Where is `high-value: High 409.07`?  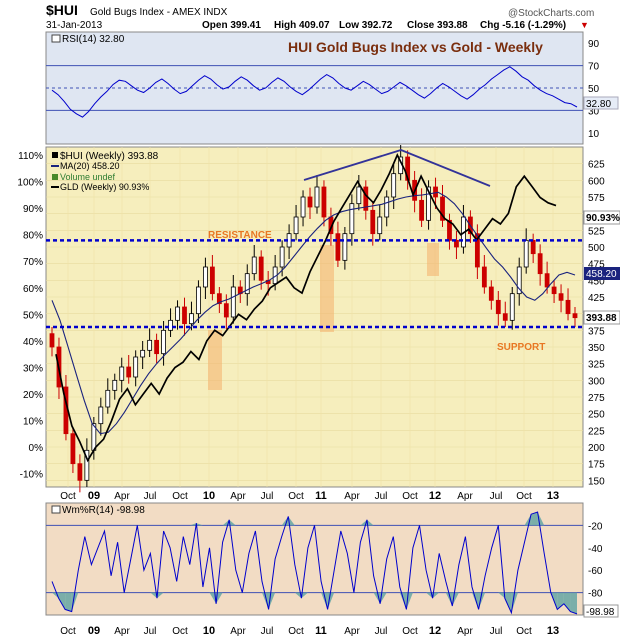
high-value: High 409.07 is located at coordinates (302, 25).